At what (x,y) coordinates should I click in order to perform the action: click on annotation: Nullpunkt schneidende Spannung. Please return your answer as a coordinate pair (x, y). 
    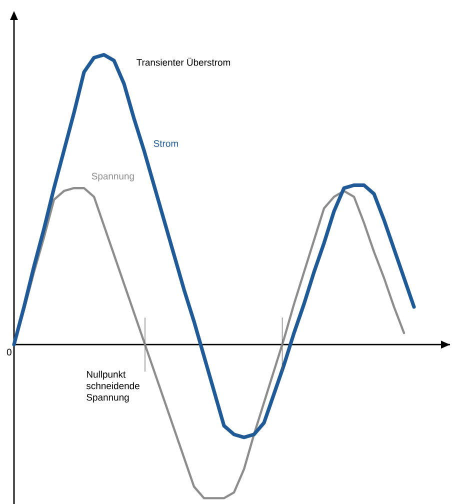
    Looking at the image, I should click on (113, 386).